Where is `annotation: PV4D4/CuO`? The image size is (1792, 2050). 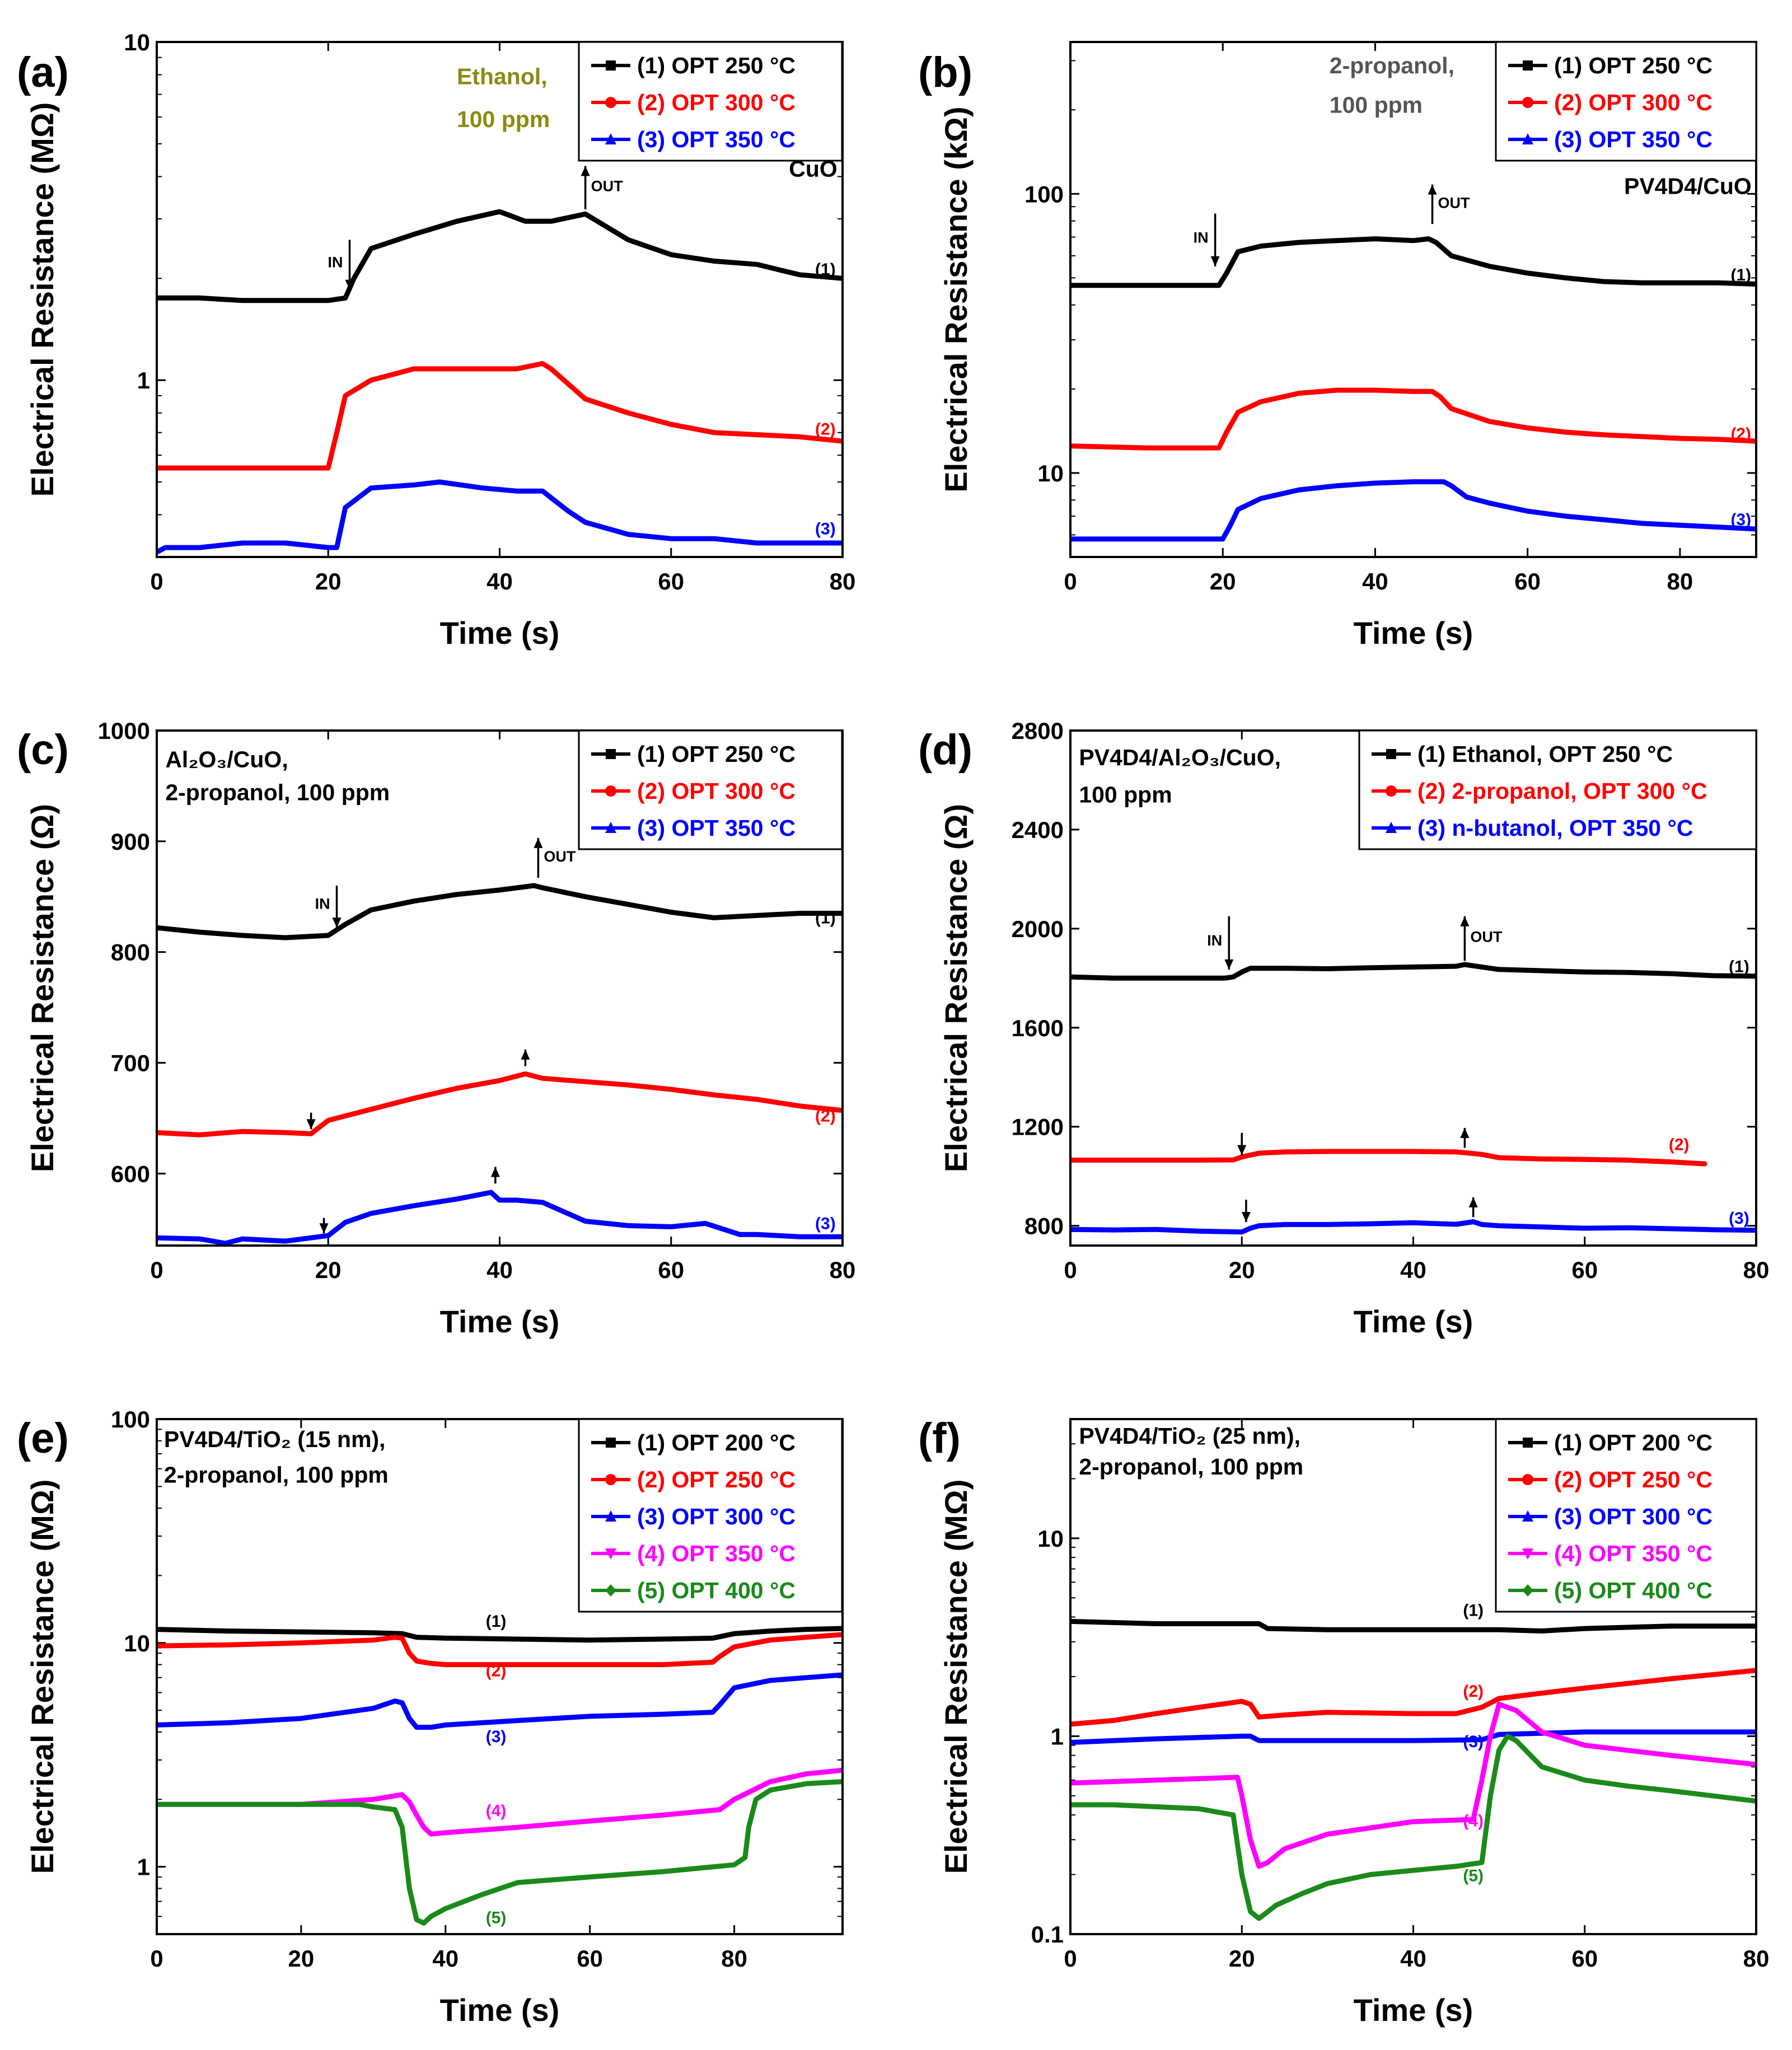 annotation: PV4D4/CuO is located at coordinates (1688, 186).